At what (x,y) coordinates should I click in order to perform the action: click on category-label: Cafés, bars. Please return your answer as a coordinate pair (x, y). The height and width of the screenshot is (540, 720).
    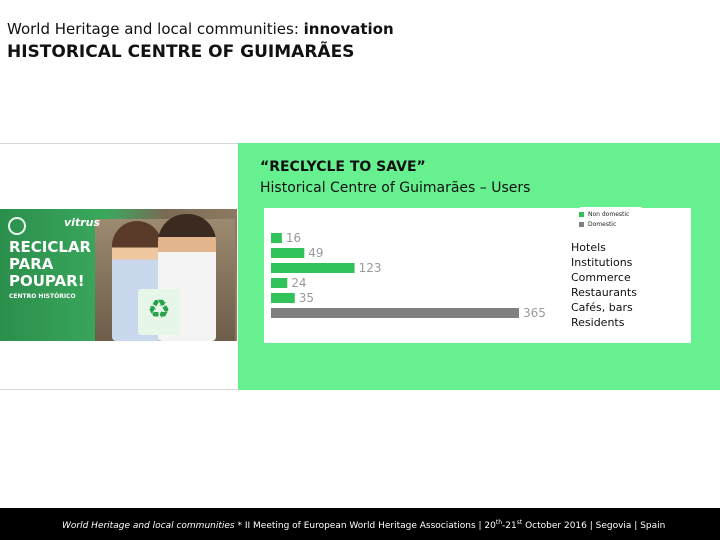
    Looking at the image, I should click on (602, 307).